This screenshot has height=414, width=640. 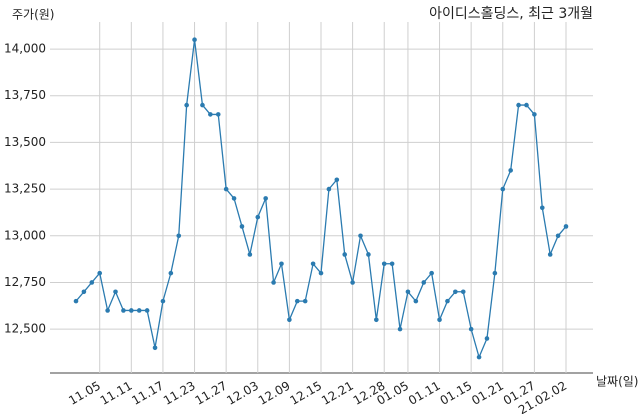 What do you see at coordinates (84, 393) in the screenshot?
I see `x-tick-label: 11.05` at bounding box center [84, 393].